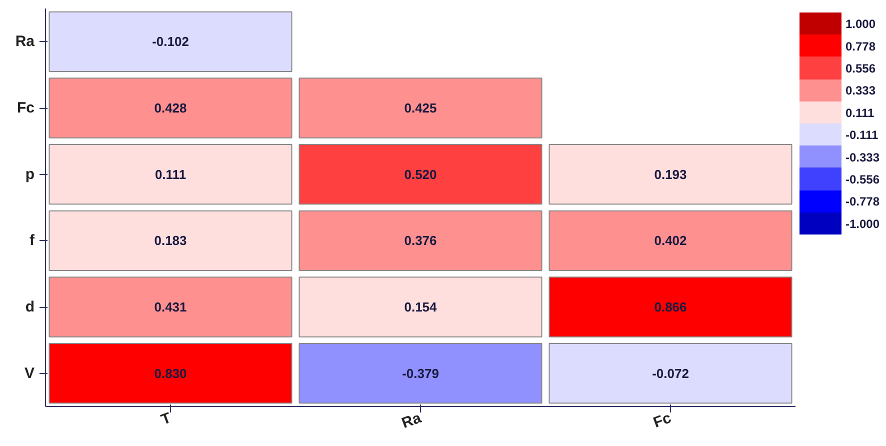 This screenshot has width=886, height=446. What do you see at coordinates (170, 174) in the screenshot?
I see `data-label: 0.111` at bounding box center [170, 174].